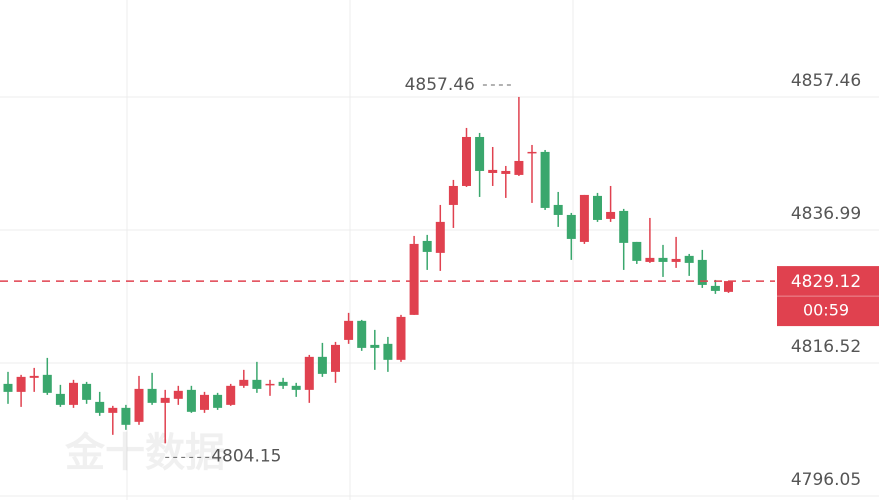 This screenshot has height=500, width=879. What do you see at coordinates (246, 456) in the screenshot?
I see `min-label: 4804.15` at bounding box center [246, 456].